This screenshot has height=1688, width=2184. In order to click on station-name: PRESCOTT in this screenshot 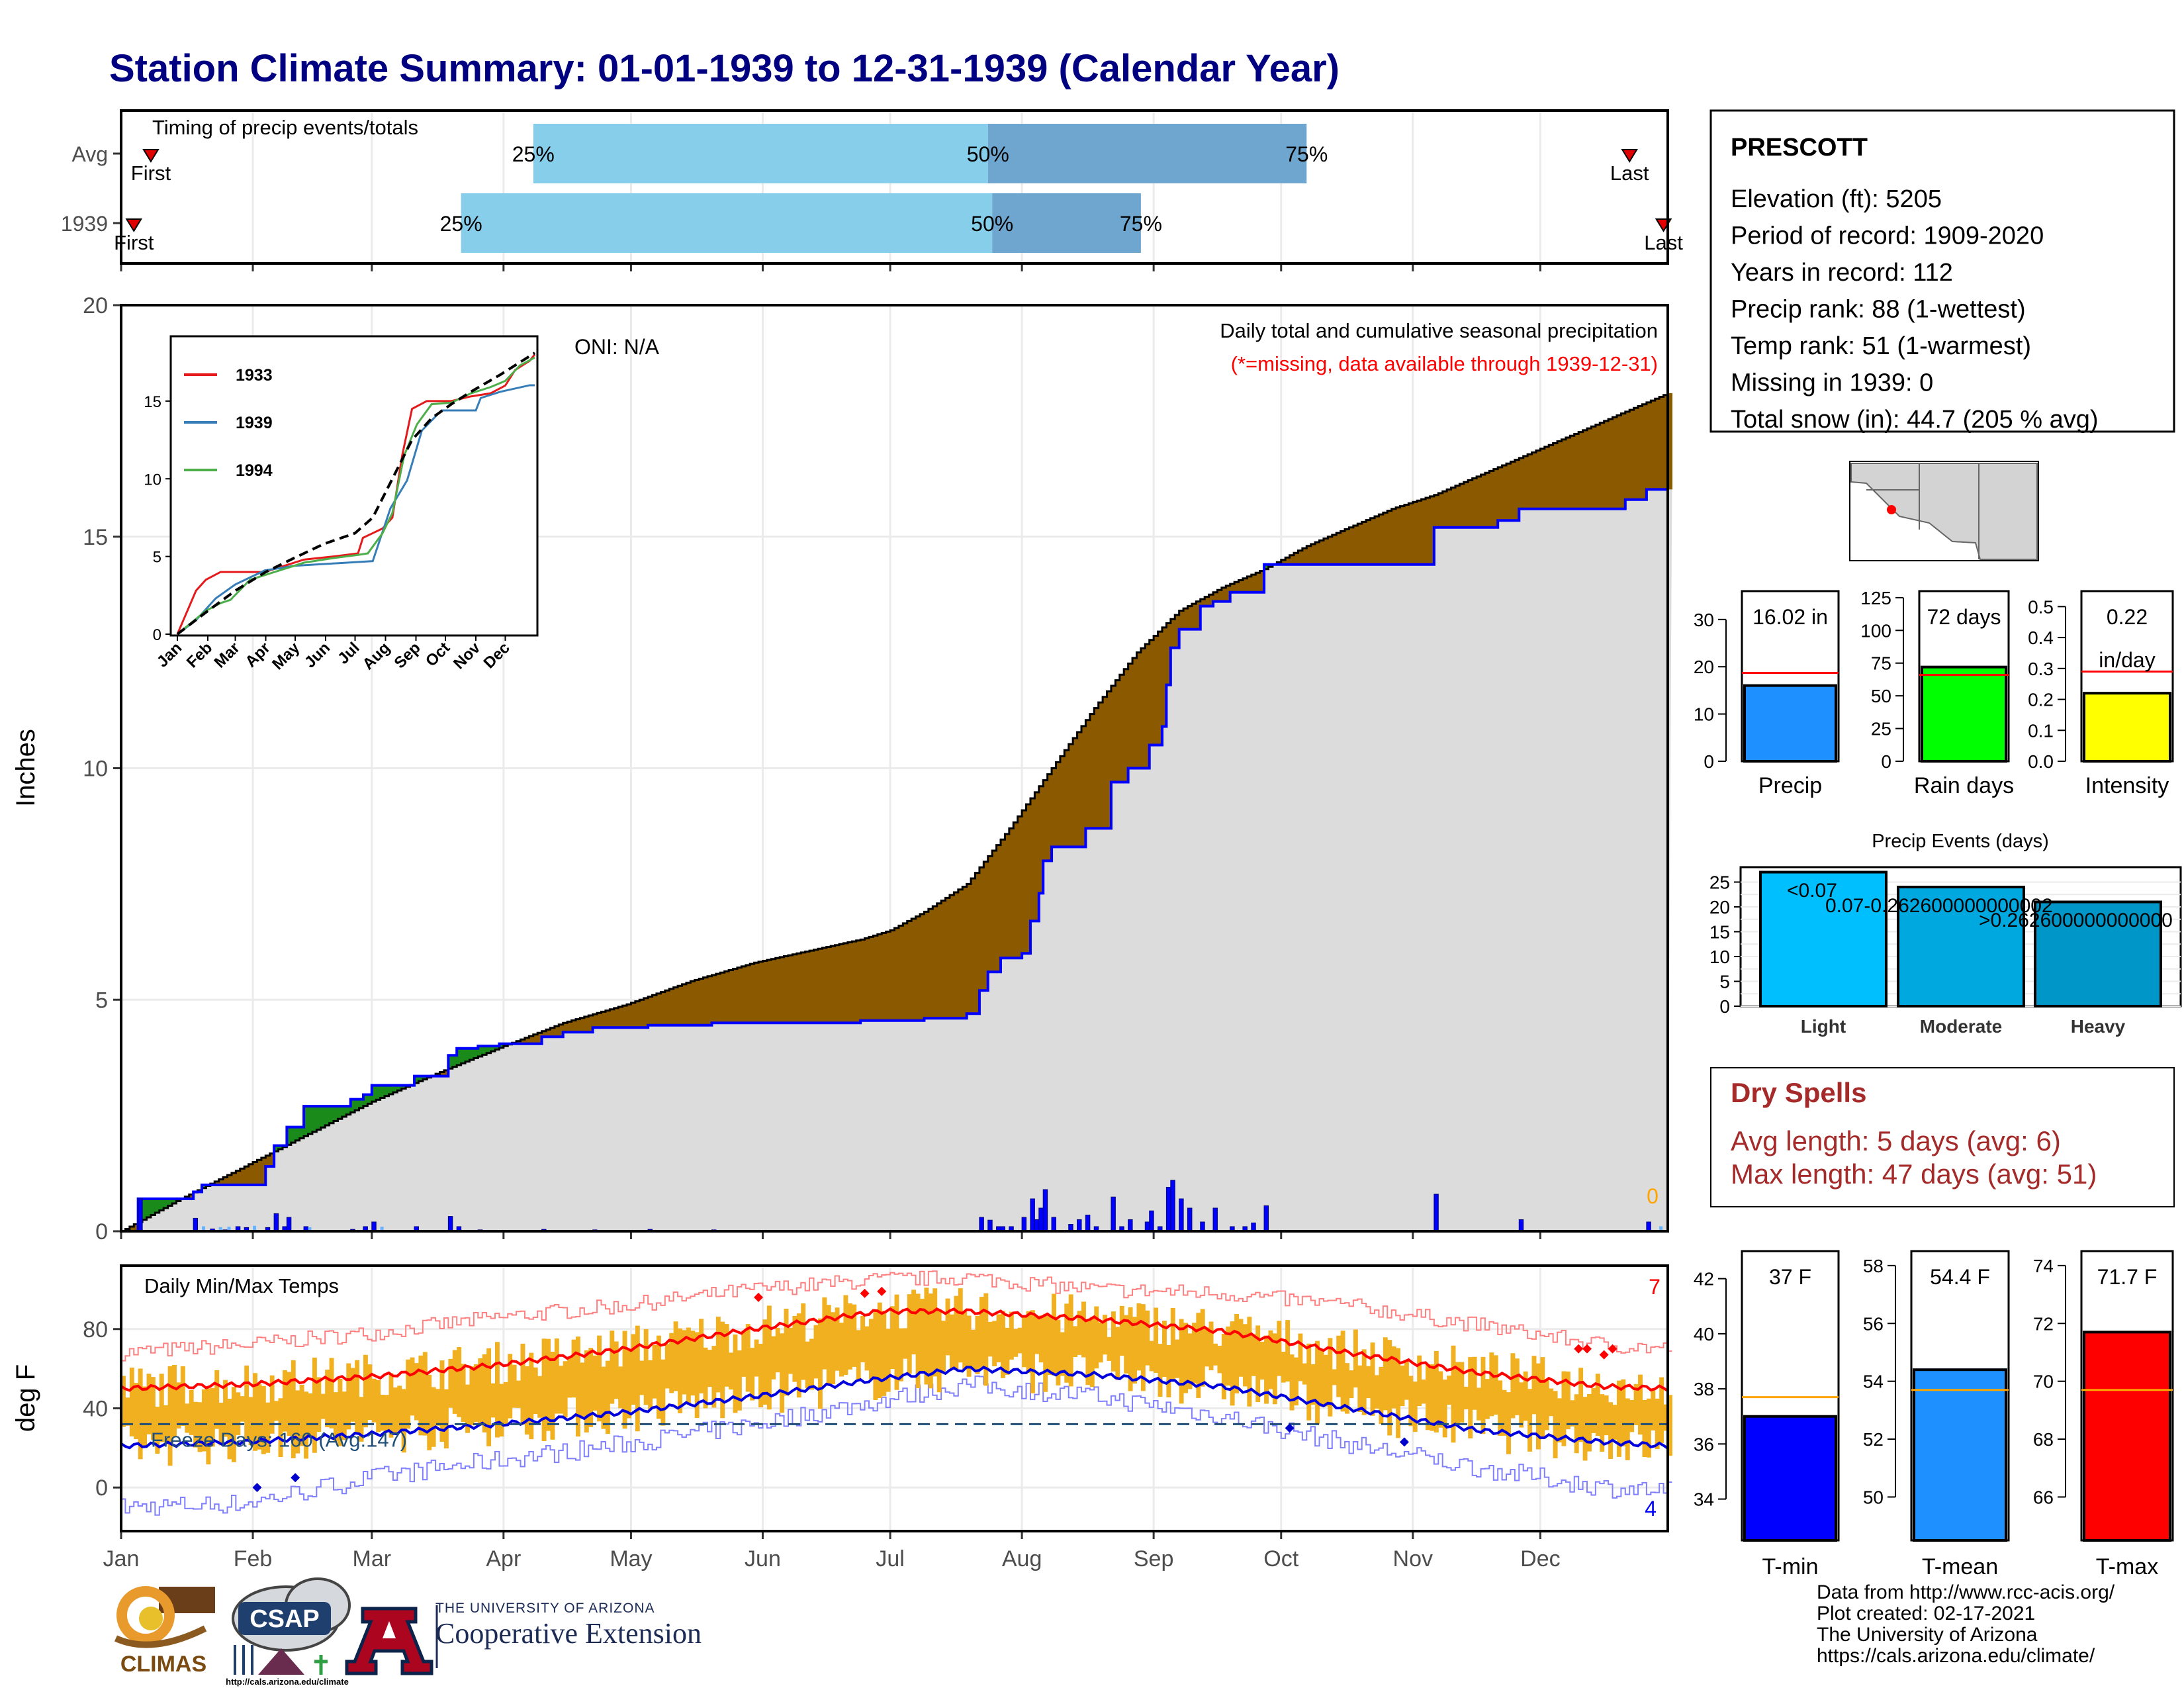, I will do `click(1800, 148)`.